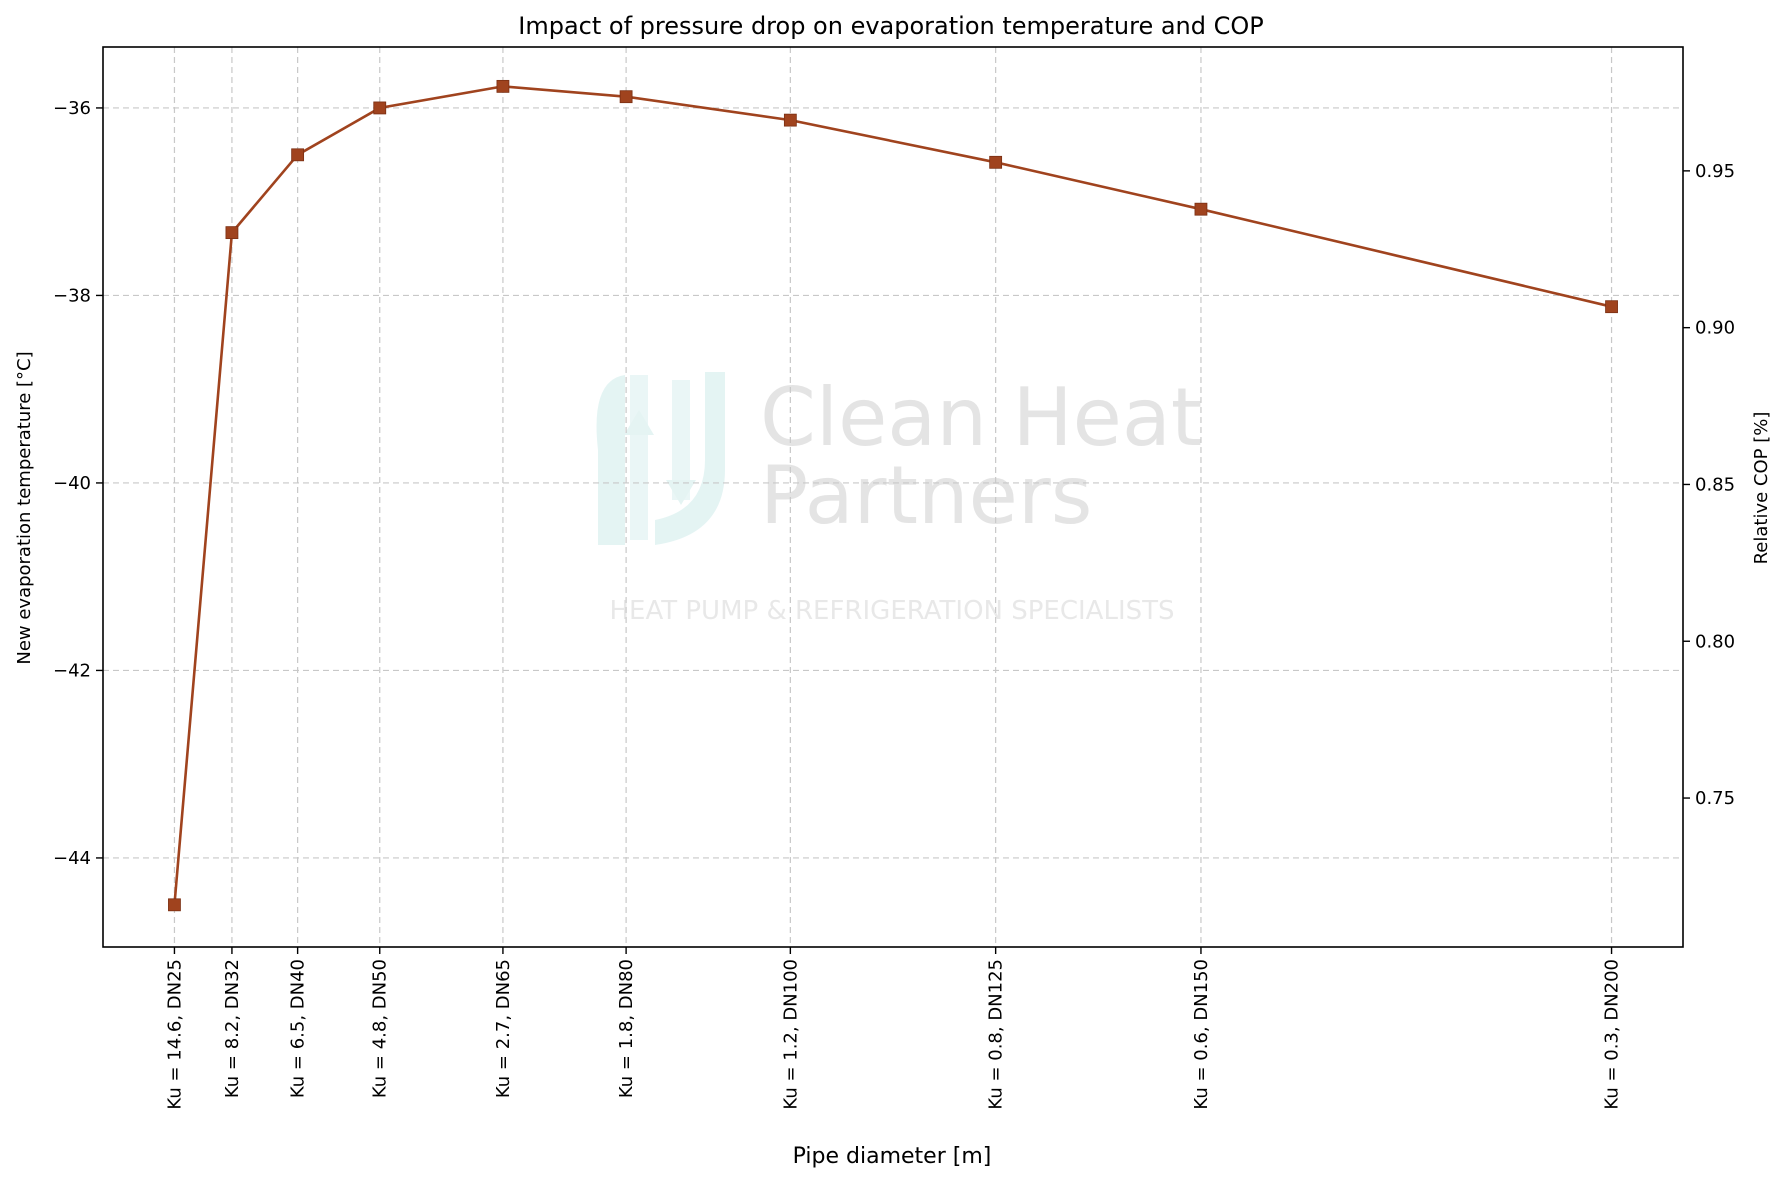  What do you see at coordinates (174, 1034) in the screenshot?
I see `x-tick-label: Ku = 14.6, DN25` at bounding box center [174, 1034].